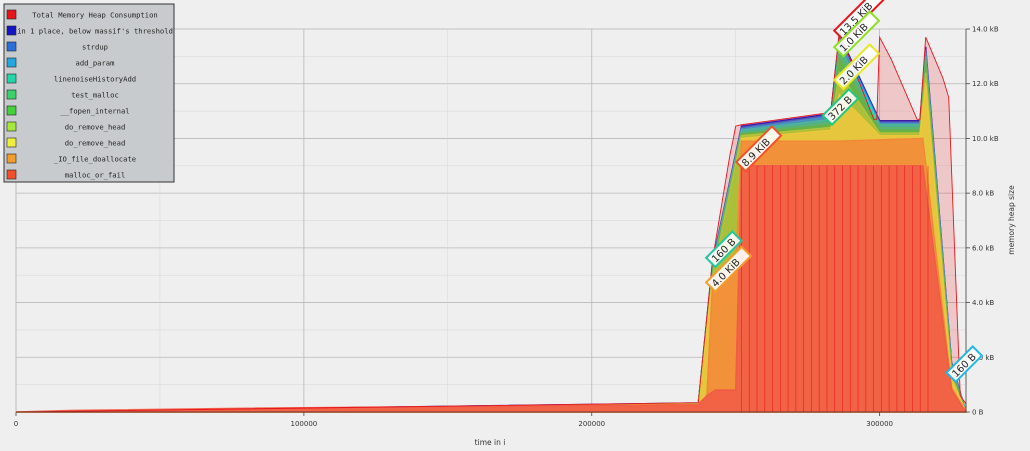  I want to click on x-tick-label: 100000, so click(304, 424).